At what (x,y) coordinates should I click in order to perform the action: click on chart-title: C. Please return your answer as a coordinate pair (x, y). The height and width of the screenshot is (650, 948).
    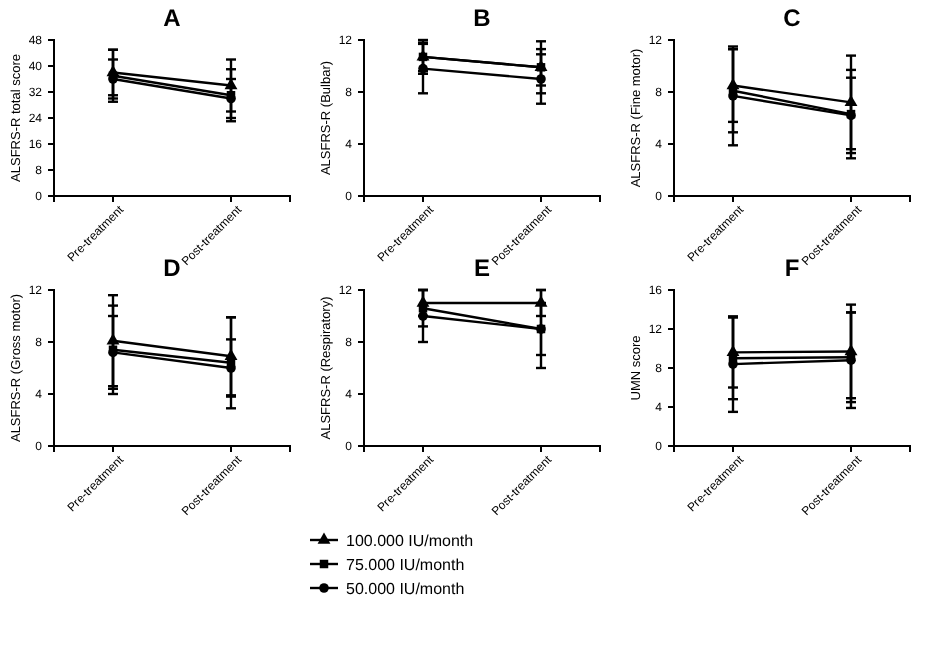
    Looking at the image, I should click on (792, 18).